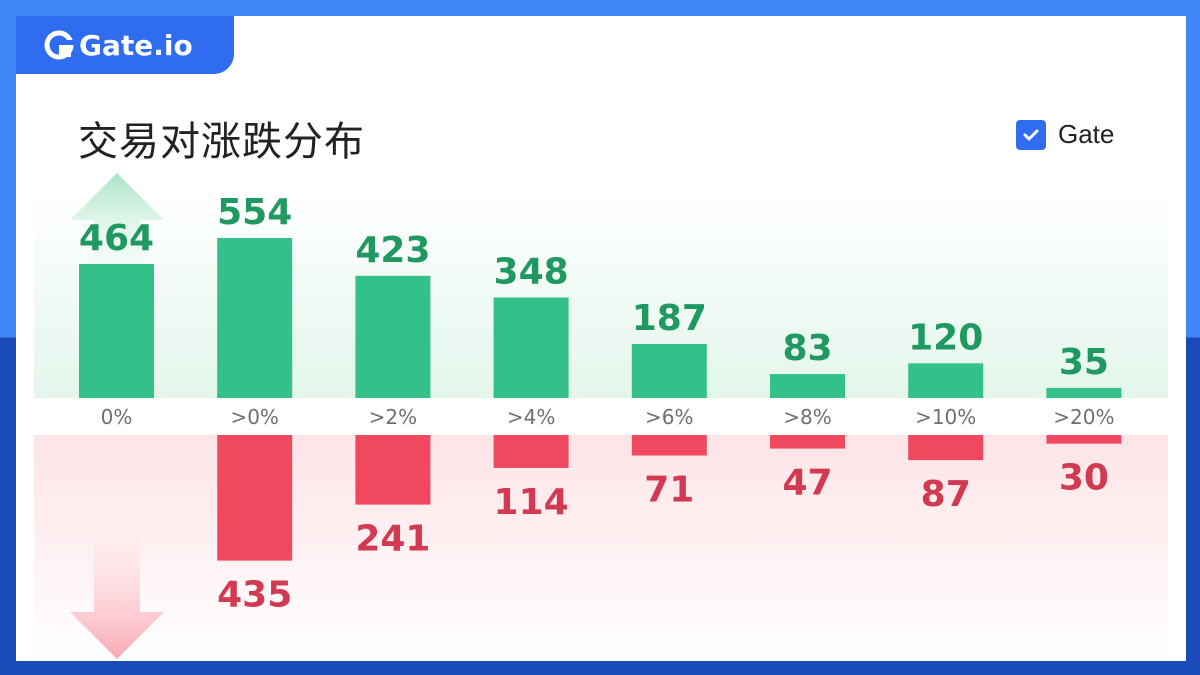  What do you see at coordinates (1084, 478) in the screenshot?
I see `down-value-label: 30` at bounding box center [1084, 478].